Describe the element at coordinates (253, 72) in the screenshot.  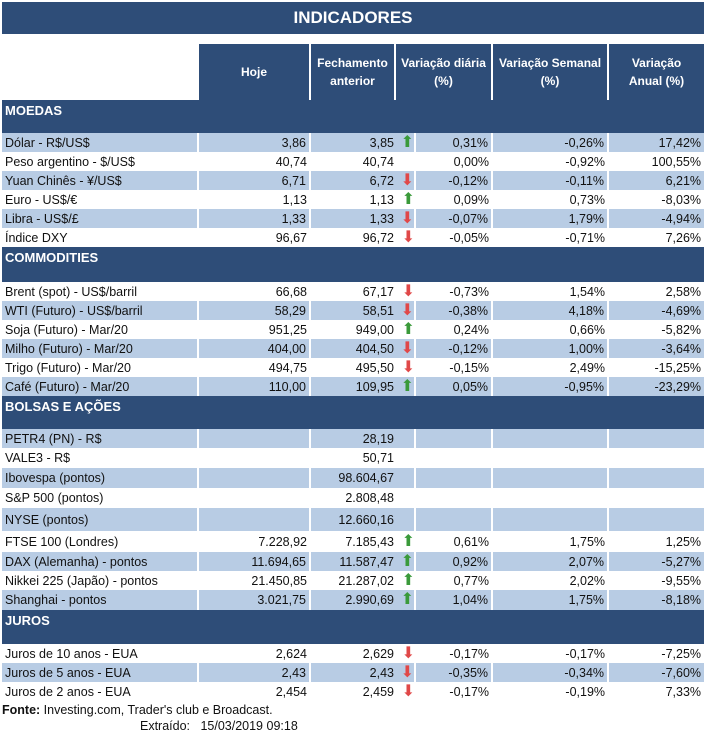
I see `header-hoje-label: Hoje` at that location.